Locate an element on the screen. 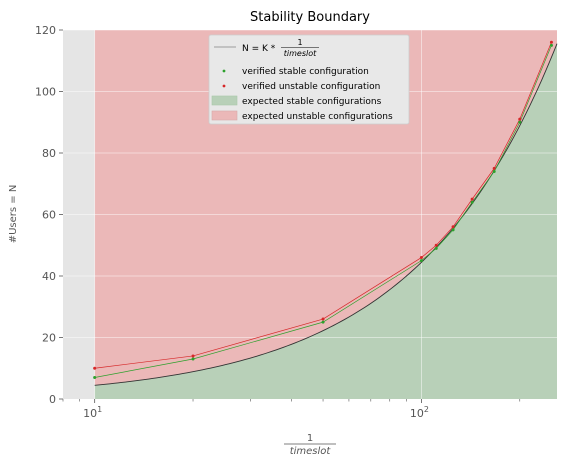 This screenshot has height=470, width=567. x-axis-label-numerator: 1 is located at coordinates (310, 438).